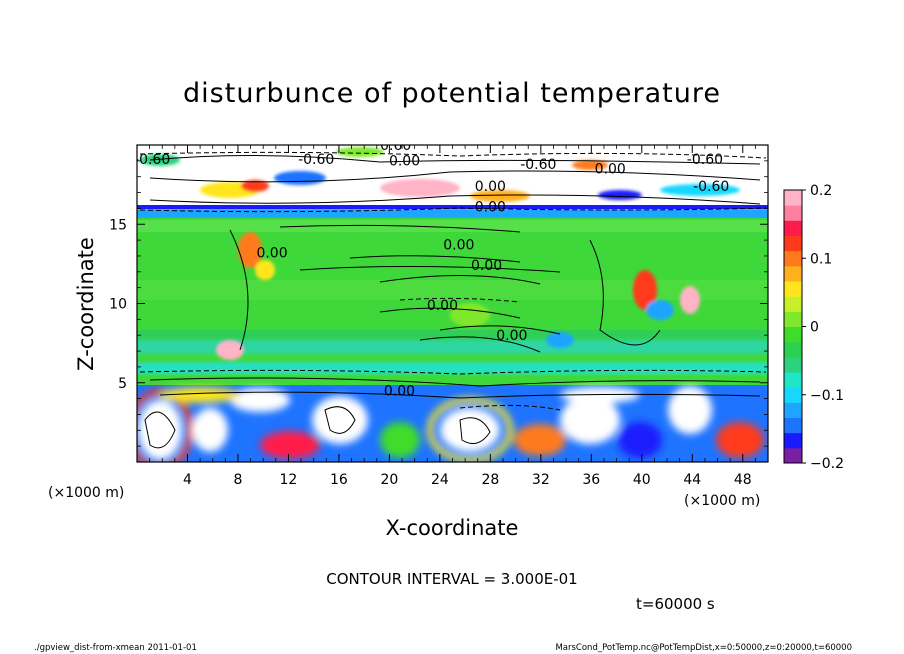  What do you see at coordinates (187, 480) in the screenshot?
I see `x-tick-label: 4` at bounding box center [187, 480].